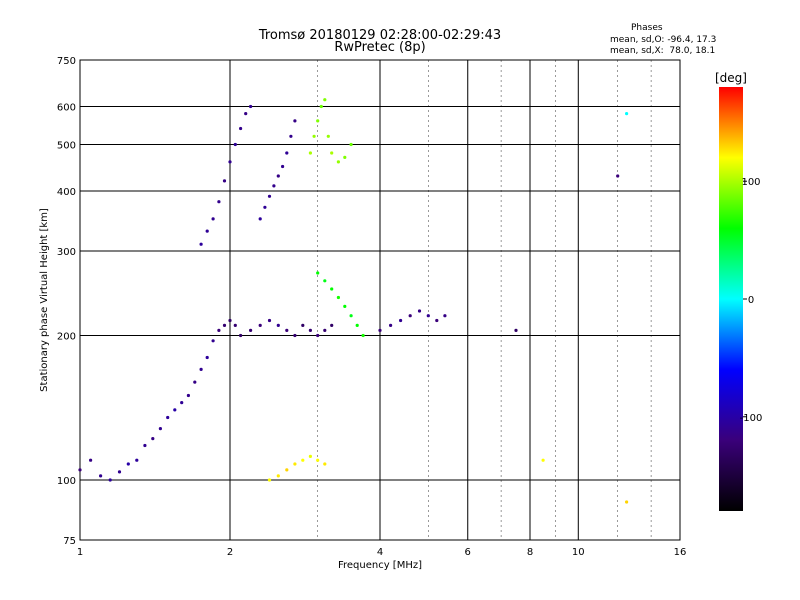 The image size is (800, 600). Describe the element at coordinates (731, 299) in the screenshot. I see `colorbar` at that location.